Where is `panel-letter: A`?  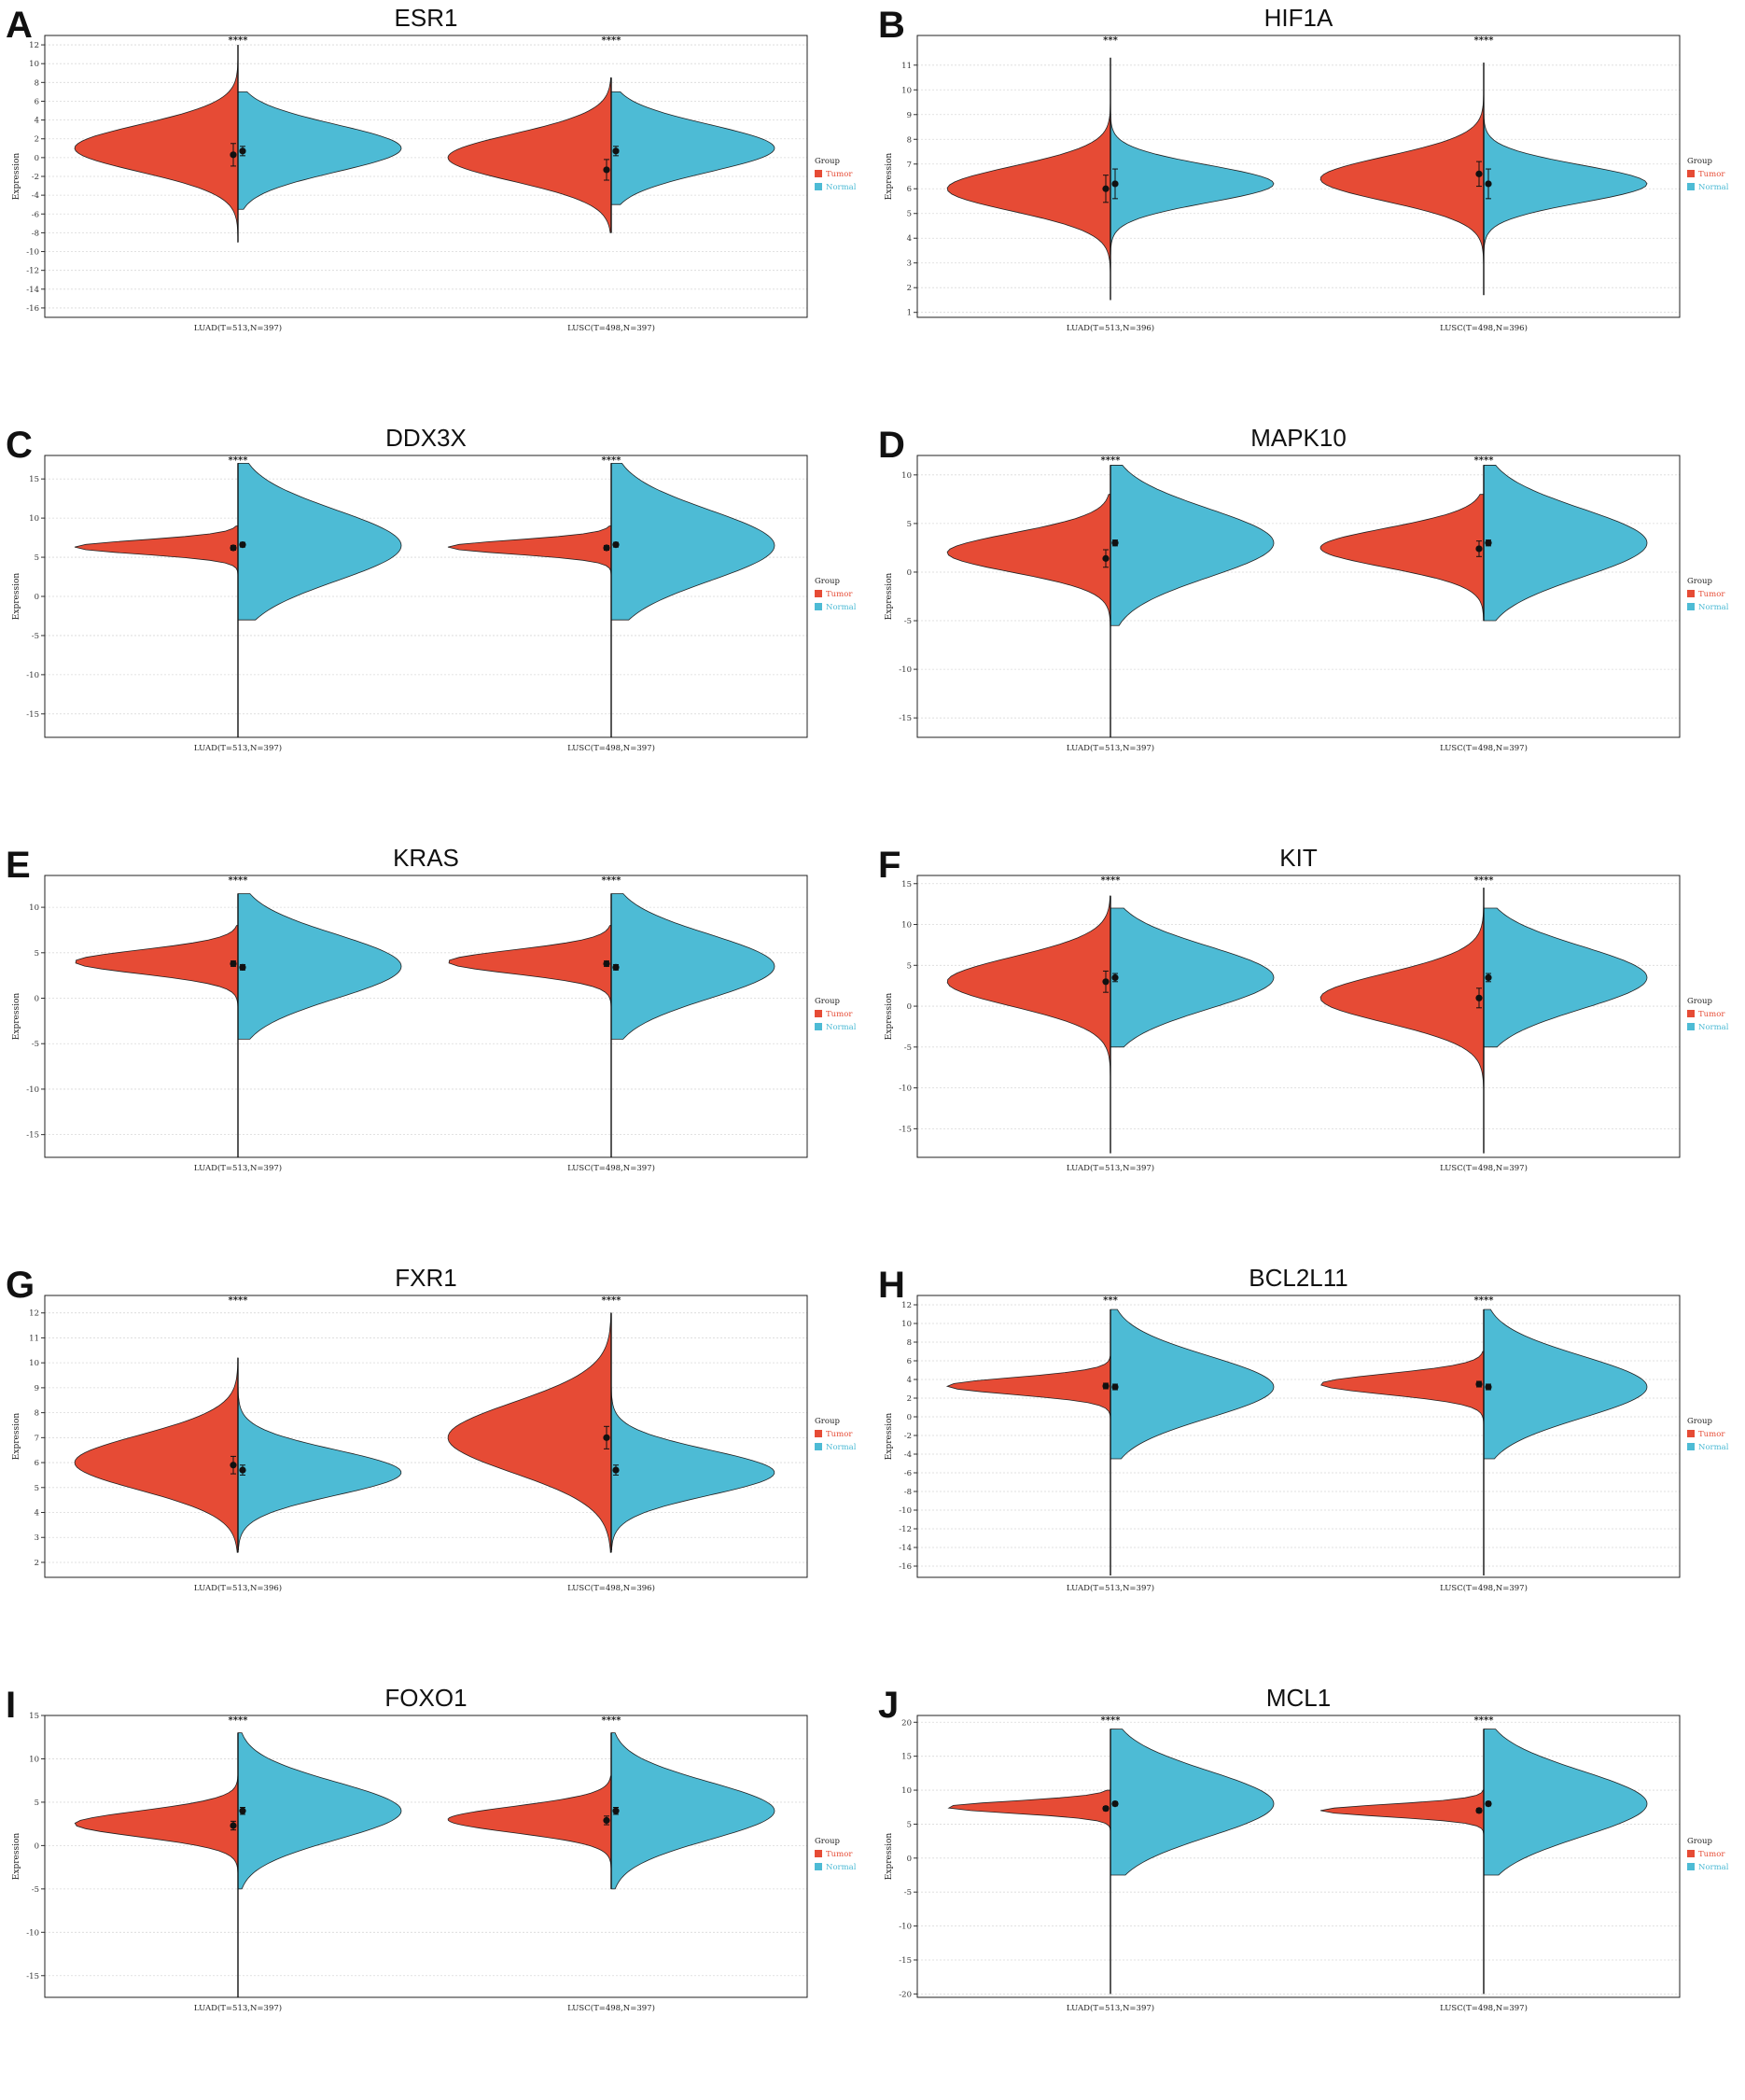 panel-letter: A is located at coordinates (19, 25).